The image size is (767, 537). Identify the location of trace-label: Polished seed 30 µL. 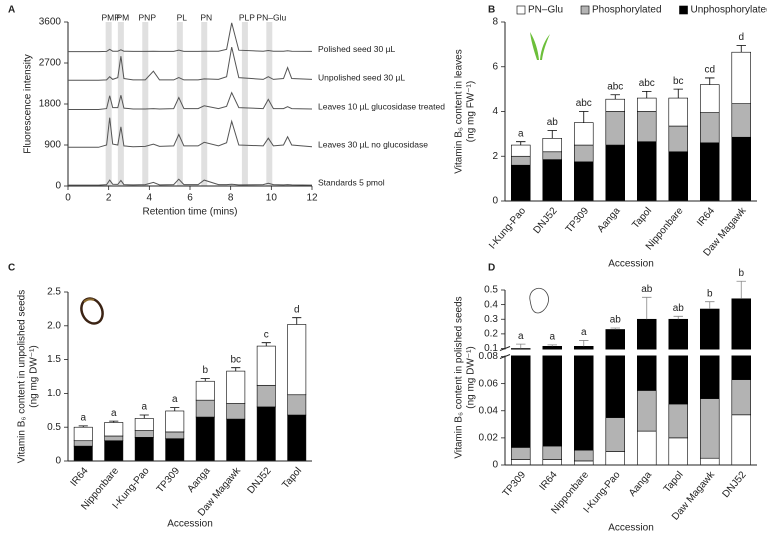
(356, 49).